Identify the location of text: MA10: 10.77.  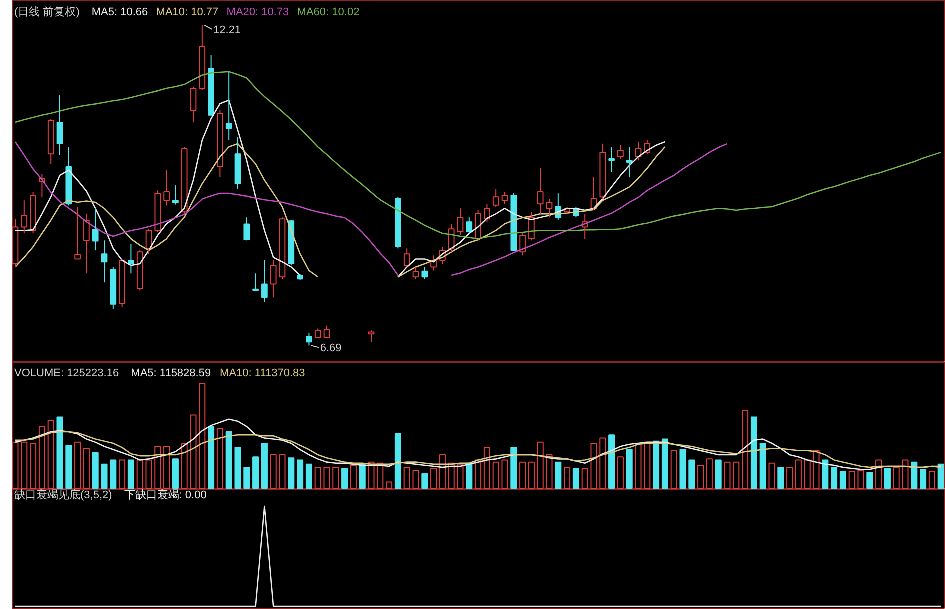
(187, 12).